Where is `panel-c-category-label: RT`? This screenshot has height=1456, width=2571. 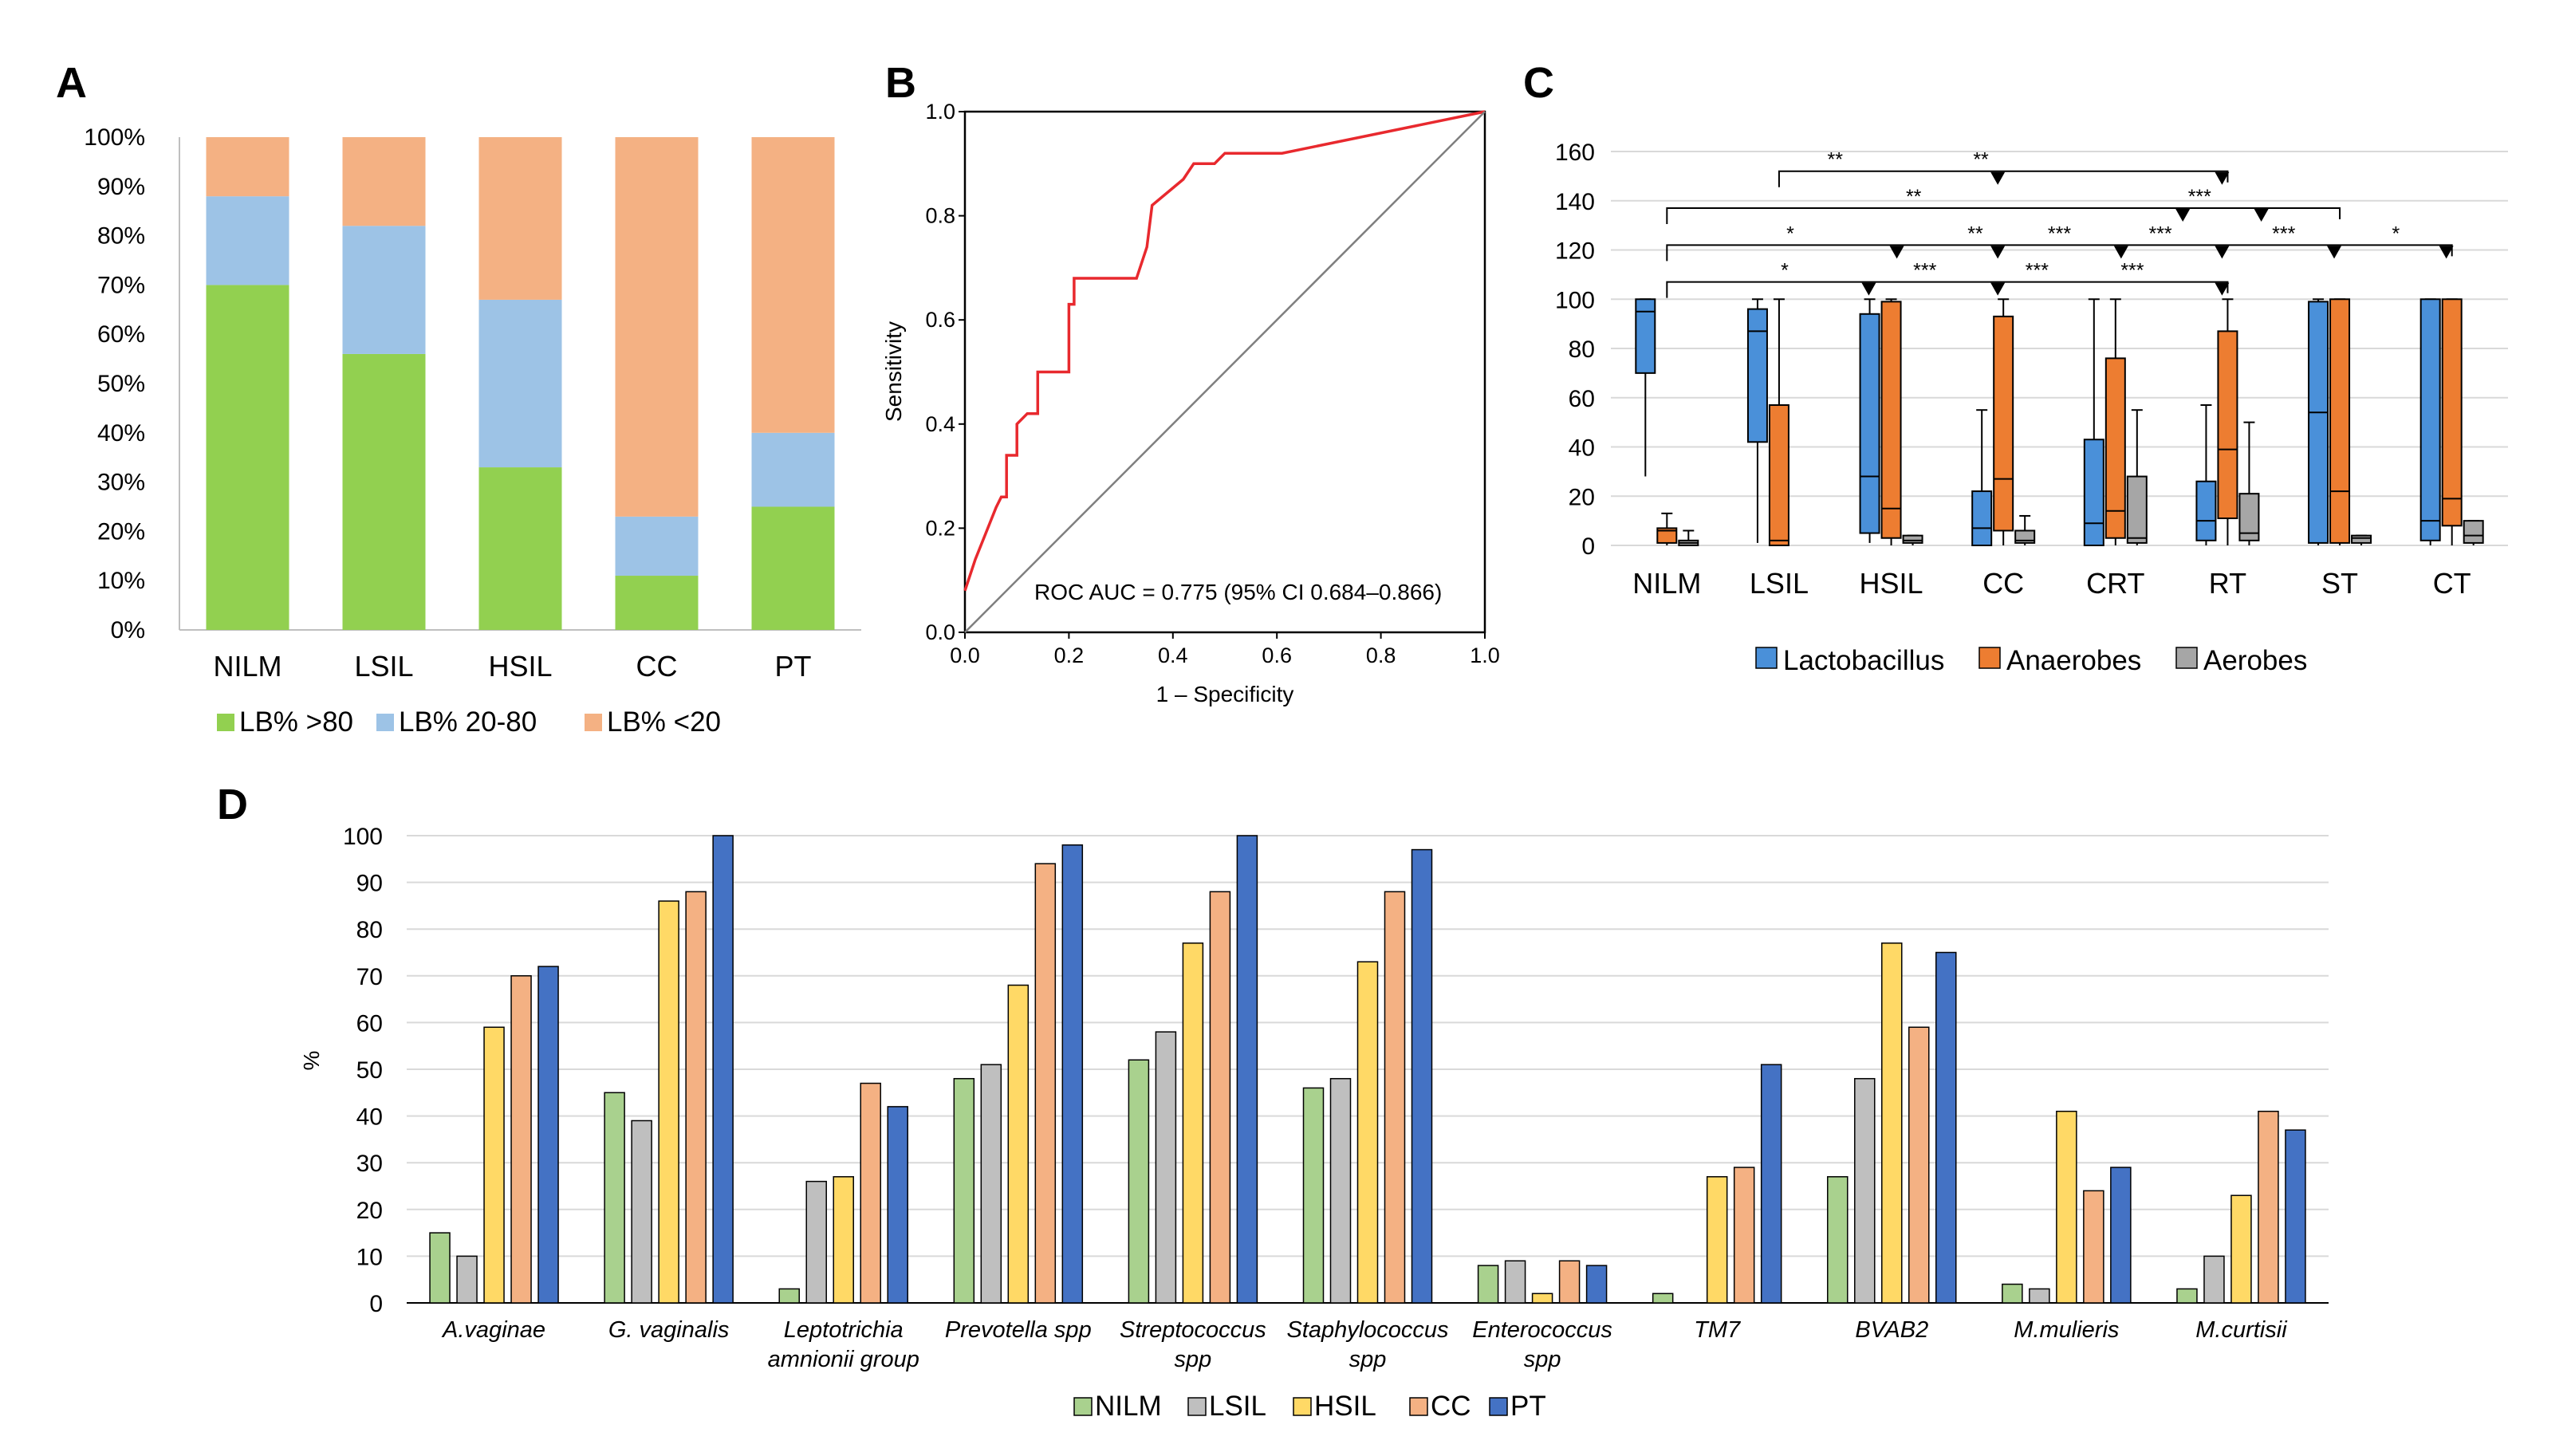 panel-c-category-label: RT is located at coordinates (2227, 583).